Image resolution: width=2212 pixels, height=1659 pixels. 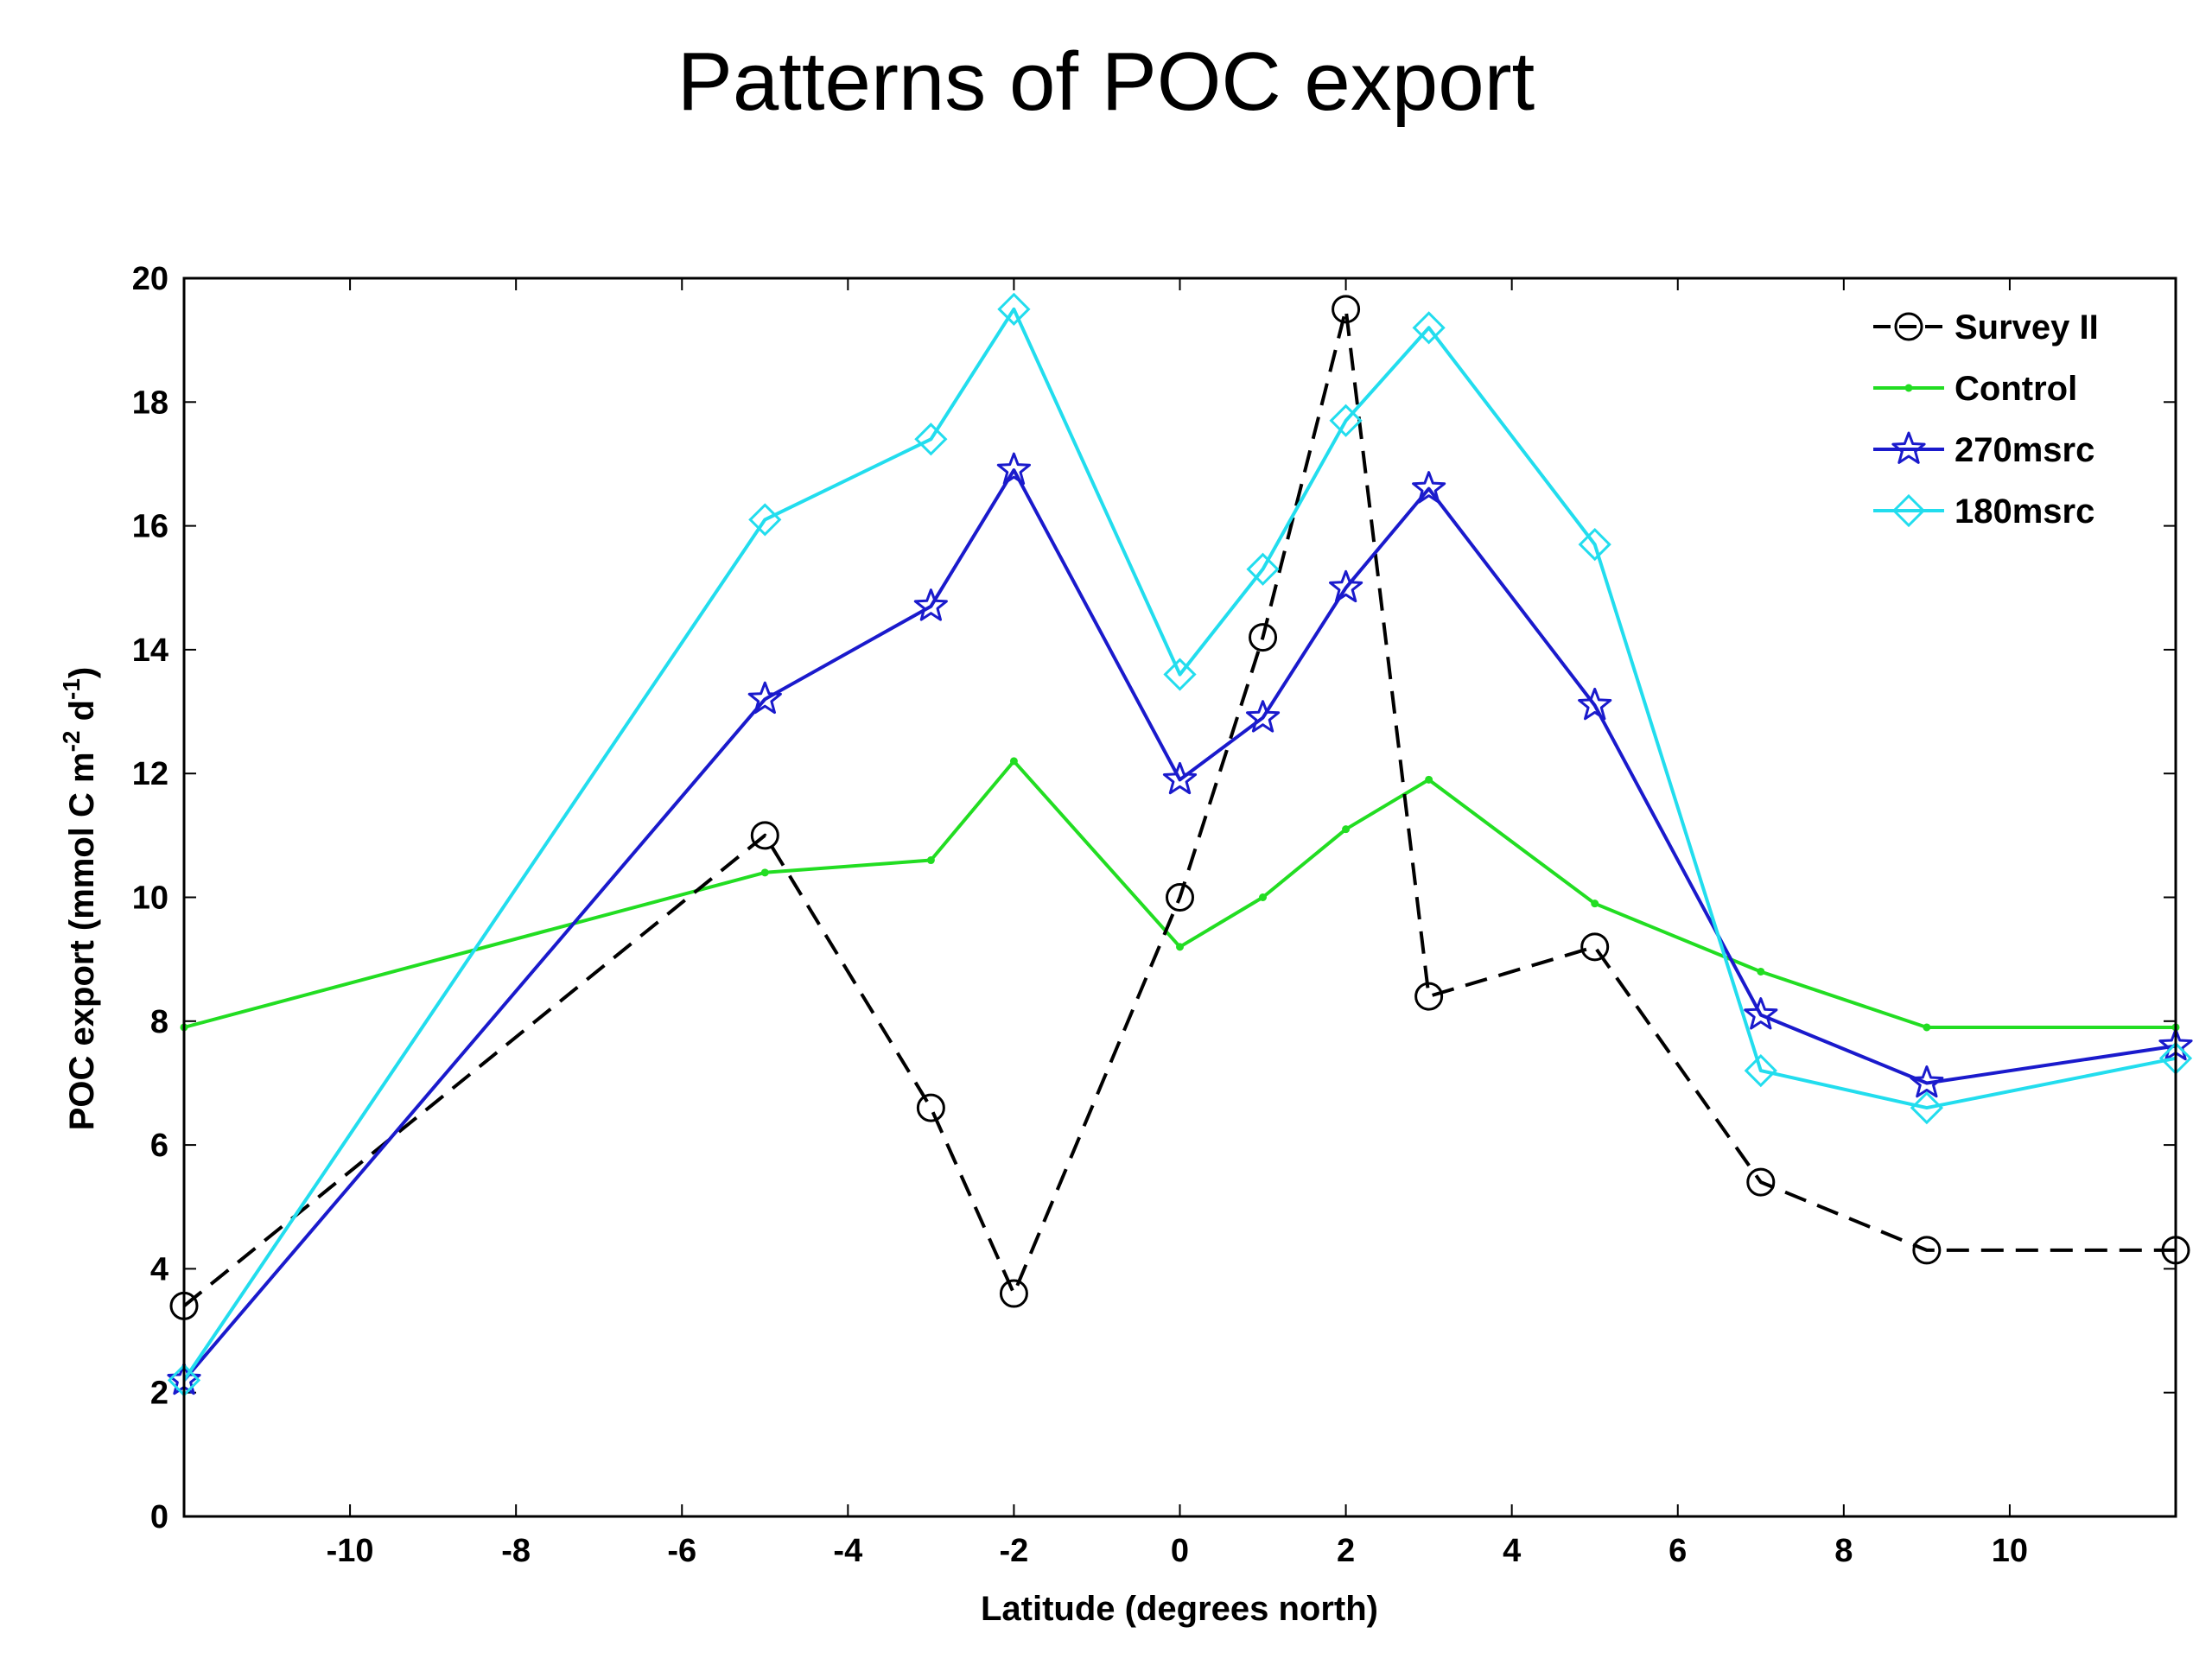 What do you see at coordinates (350, 1551) in the screenshot?
I see `x-tick-label: -10` at bounding box center [350, 1551].